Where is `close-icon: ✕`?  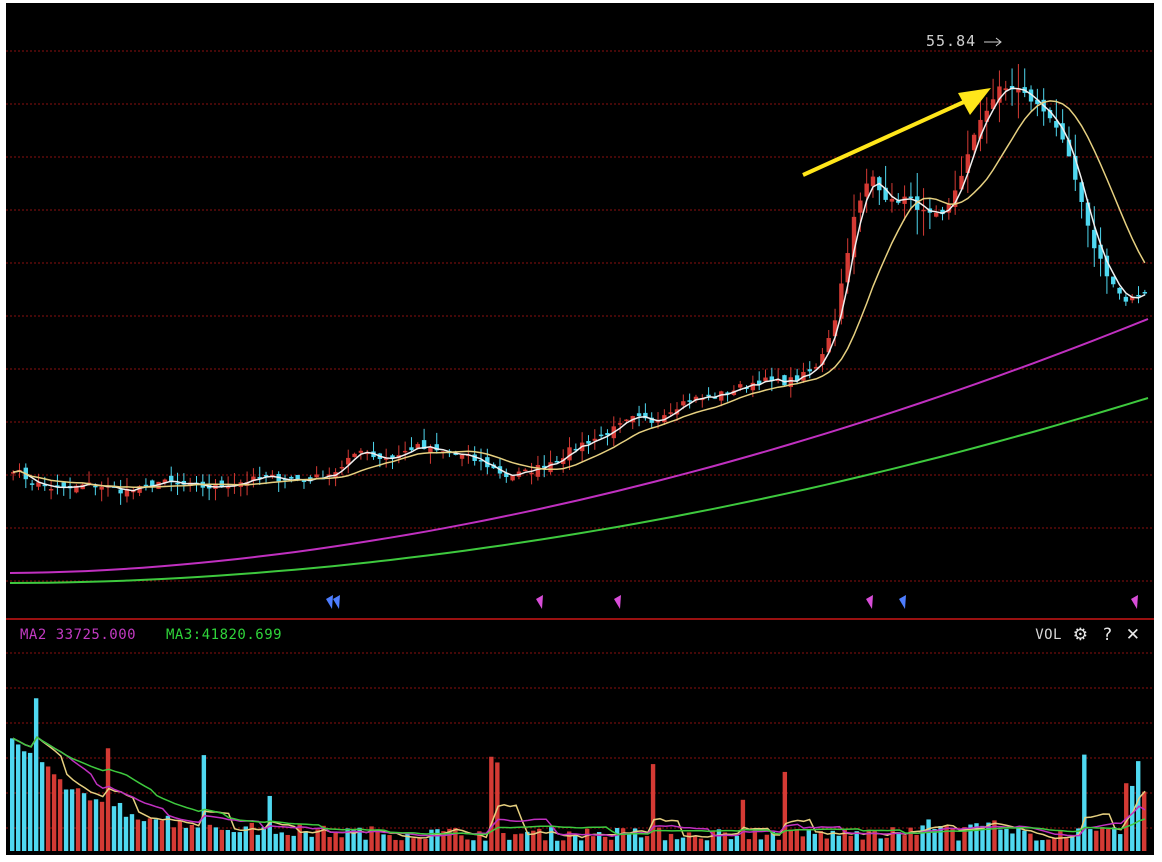 close-icon: ✕ is located at coordinates (1132, 635).